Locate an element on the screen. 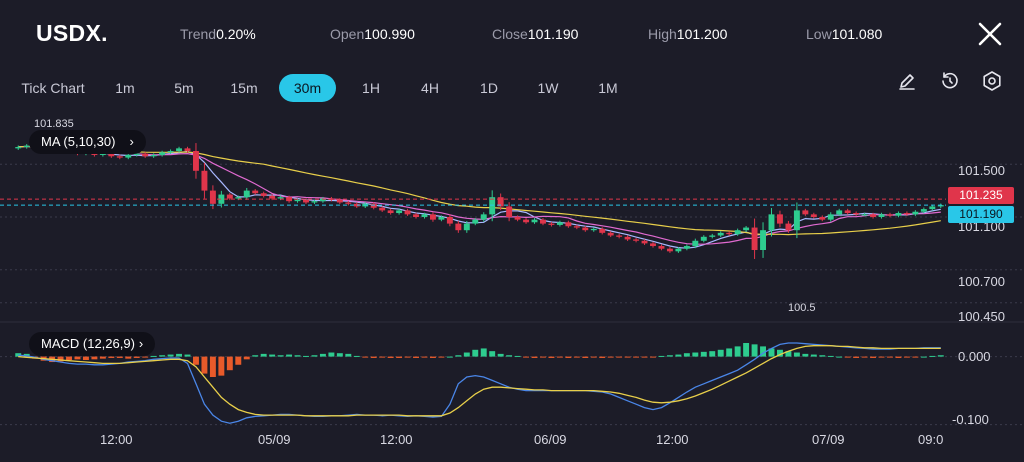 This screenshot has width=1024, height=462. macd-indicator-toggle: MACD (12,26,9) › is located at coordinates (92, 344).